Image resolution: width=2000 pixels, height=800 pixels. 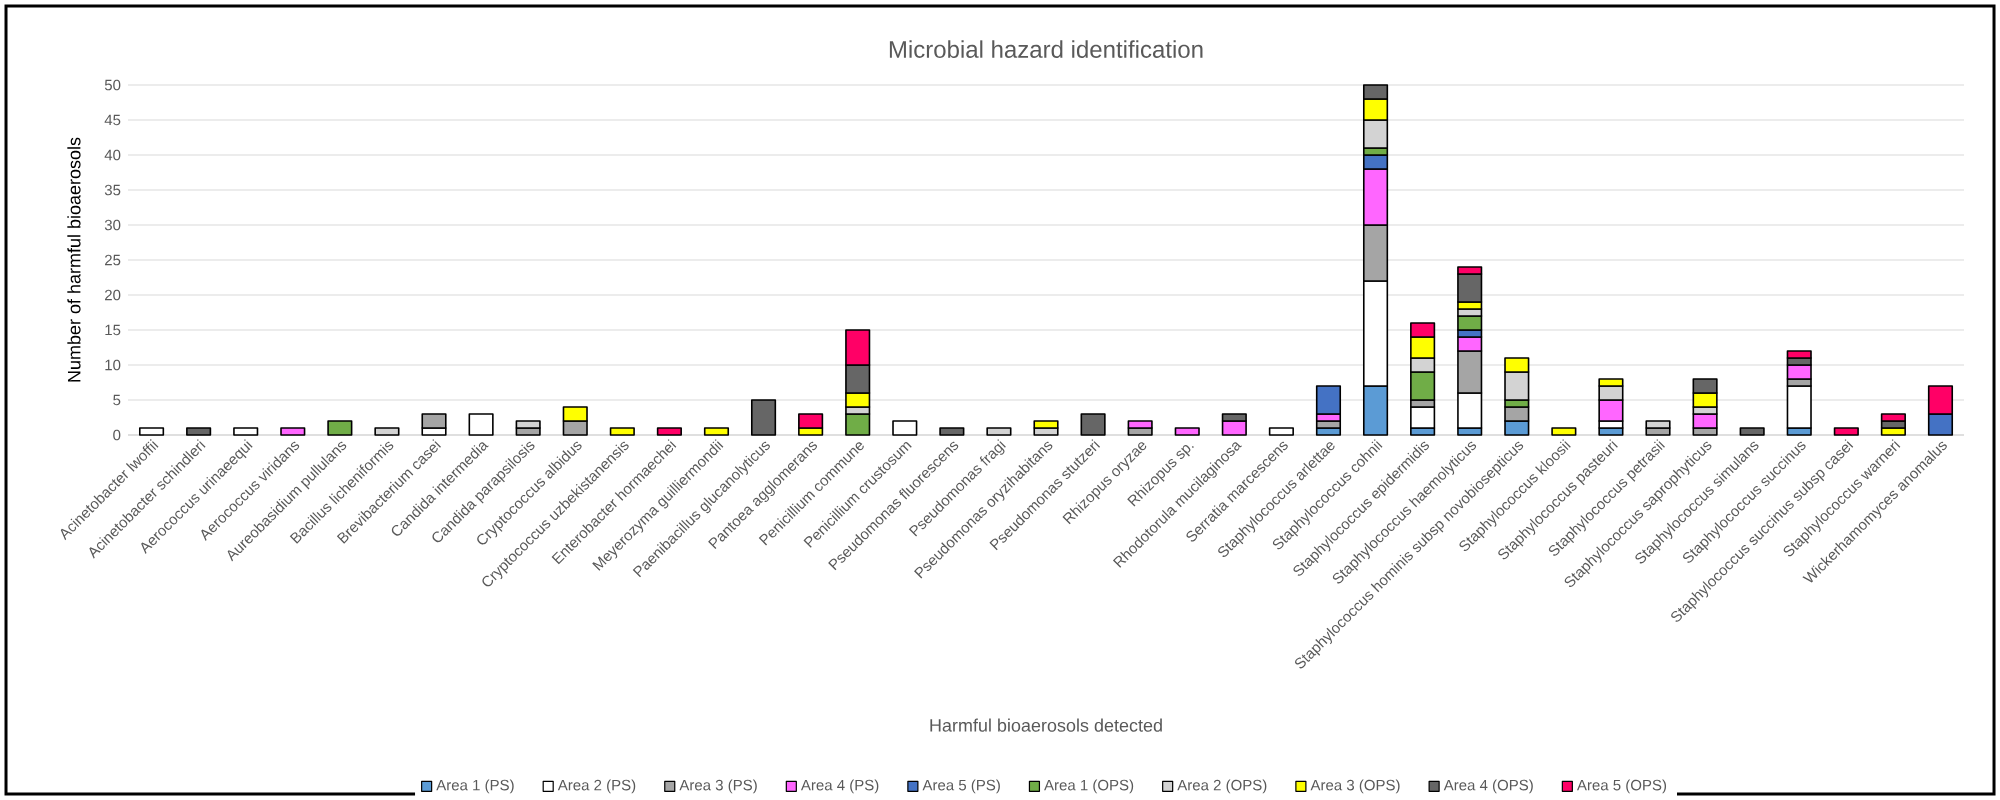 What do you see at coordinates (839, 786) in the screenshot?
I see `legend-label: Area 4 (PS)` at bounding box center [839, 786].